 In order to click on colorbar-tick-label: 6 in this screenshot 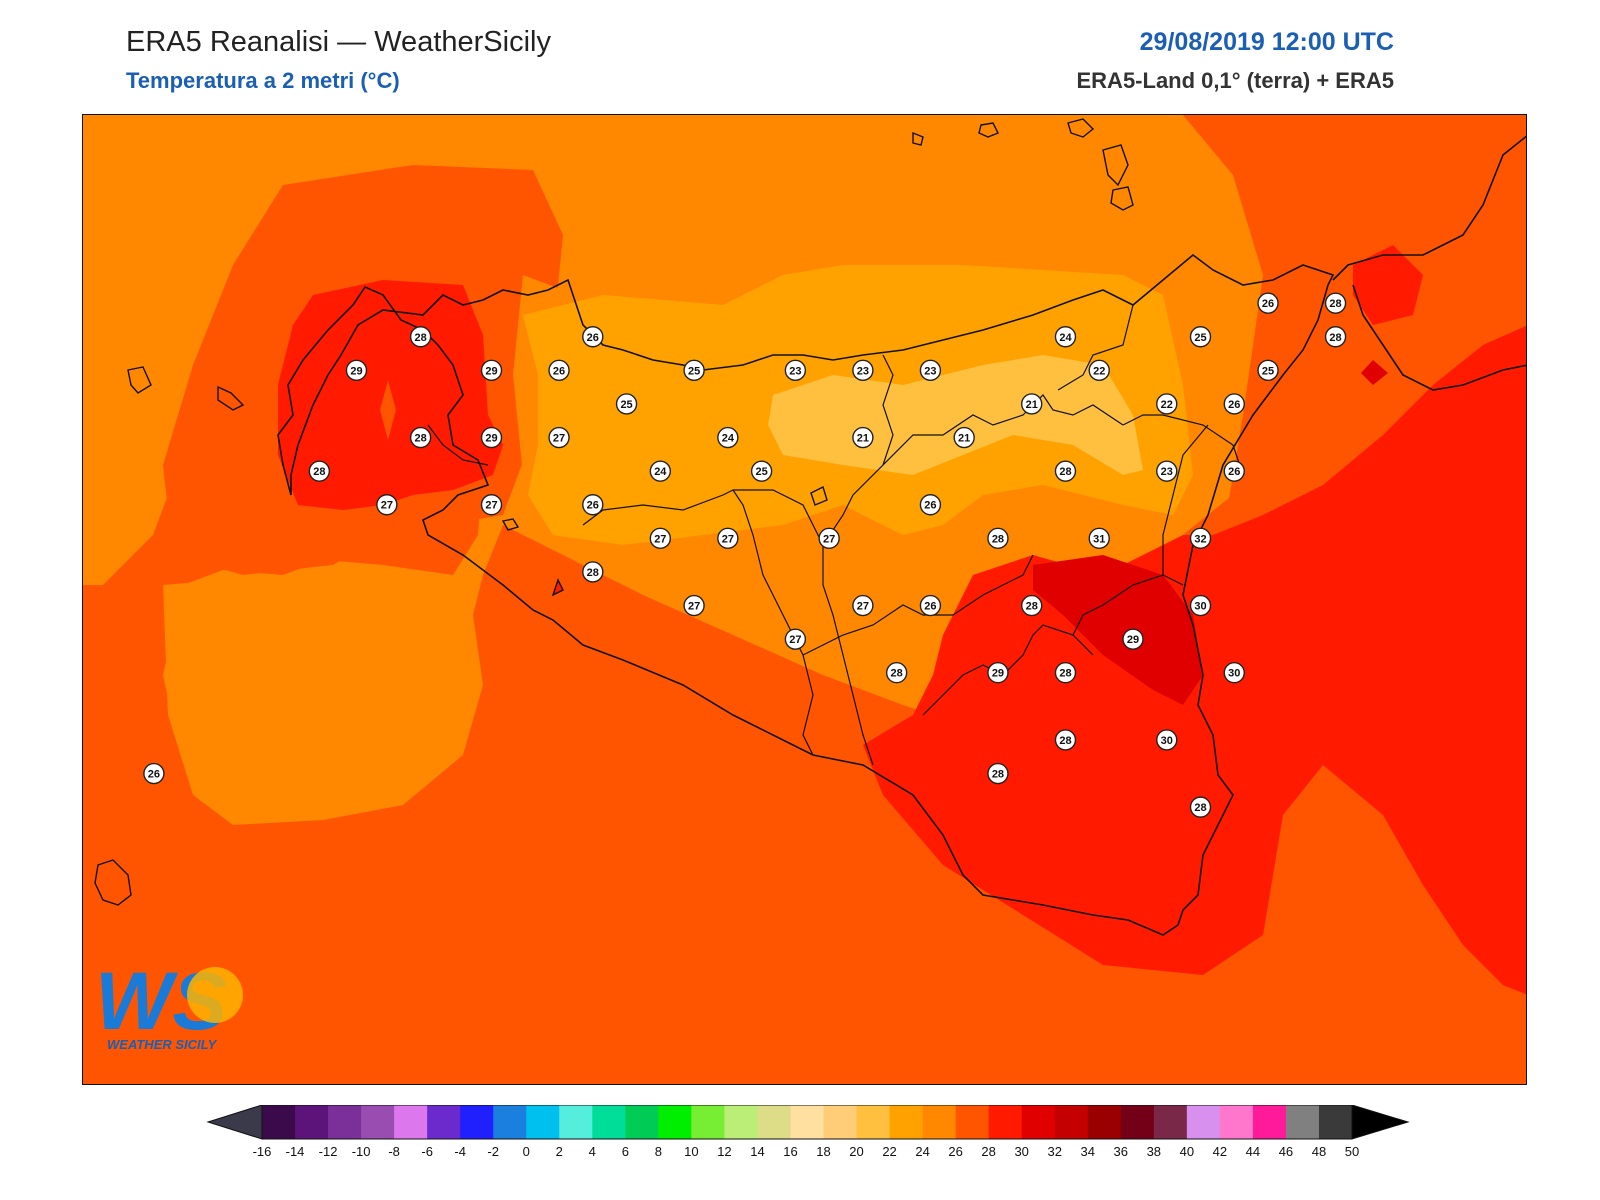, I will do `click(625, 1151)`.